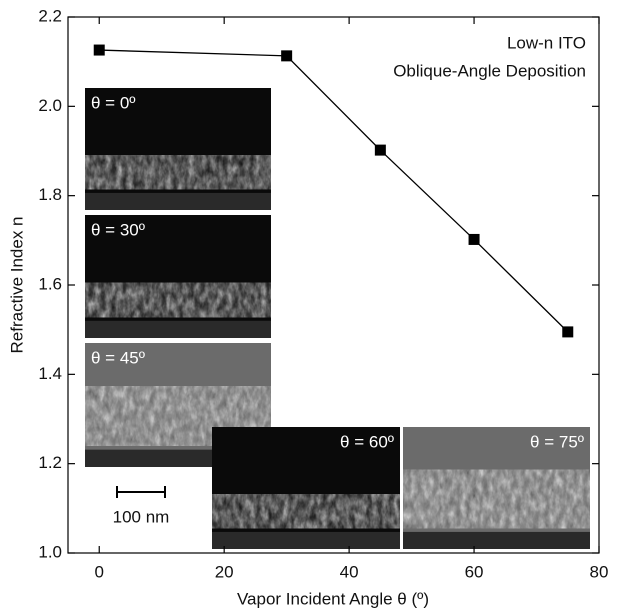 This screenshot has height=614, width=617. Describe the element at coordinates (50, 105) in the screenshot. I see `y-tick-label: 2.0` at that location.